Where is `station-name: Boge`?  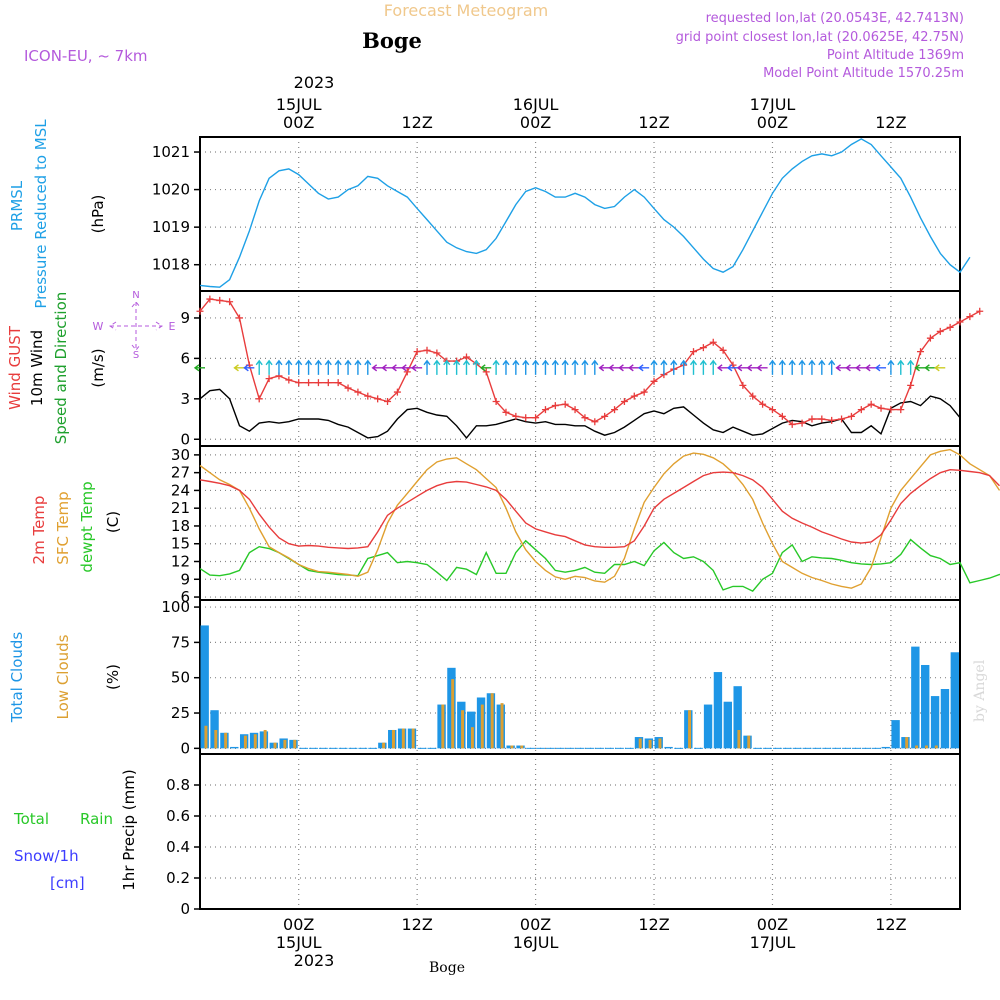
station-name: Boge is located at coordinates (392, 40).